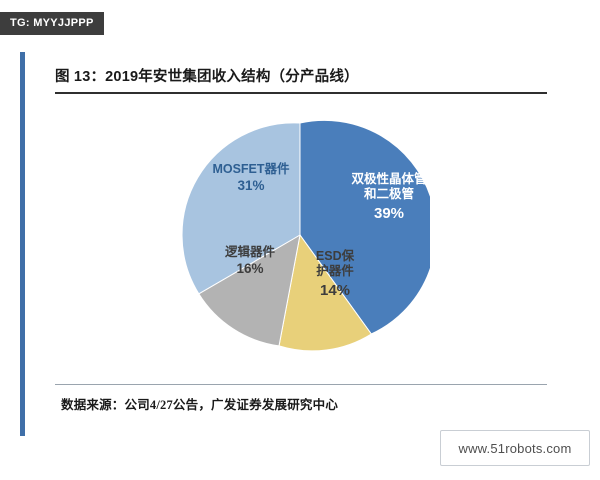  What do you see at coordinates (80, 76) in the screenshot?
I see `figure-number: 图 13：` at bounding box center [80, 76].